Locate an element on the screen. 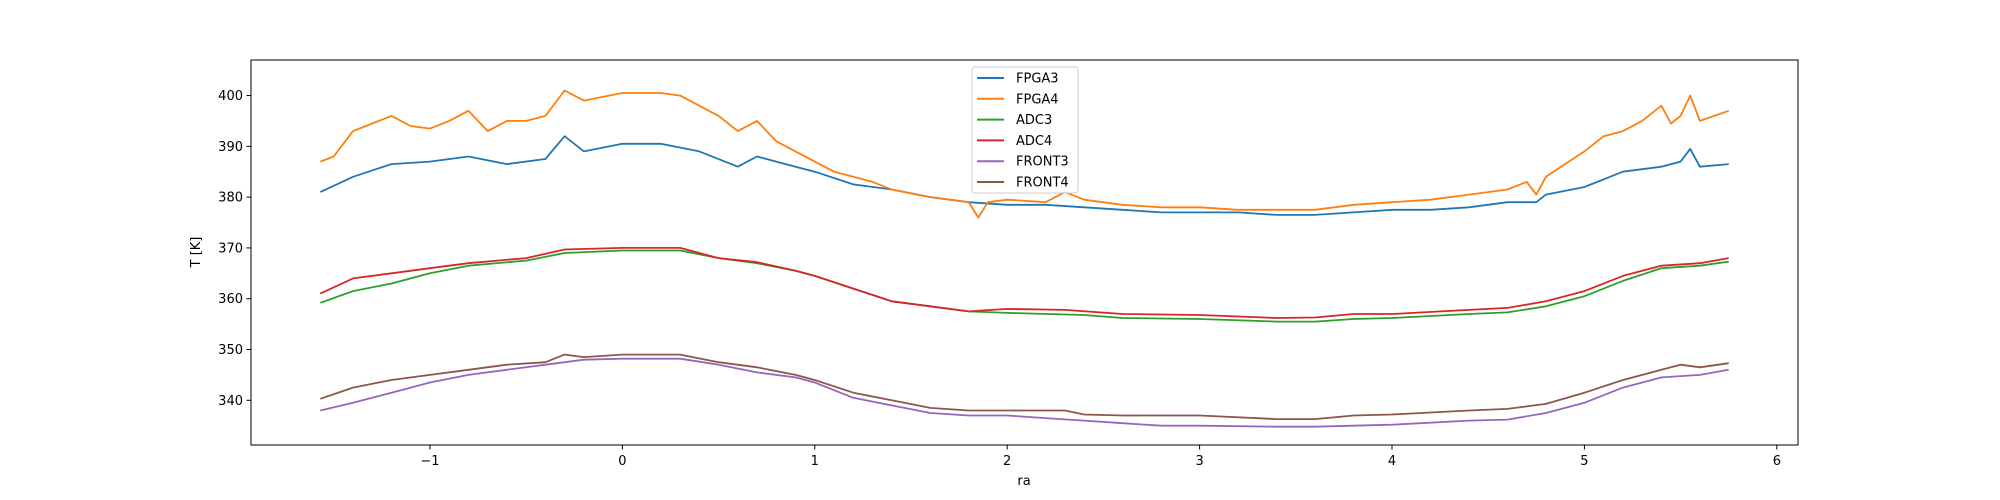  x-tick-label: 2 is located at coordinates (1007, 461).